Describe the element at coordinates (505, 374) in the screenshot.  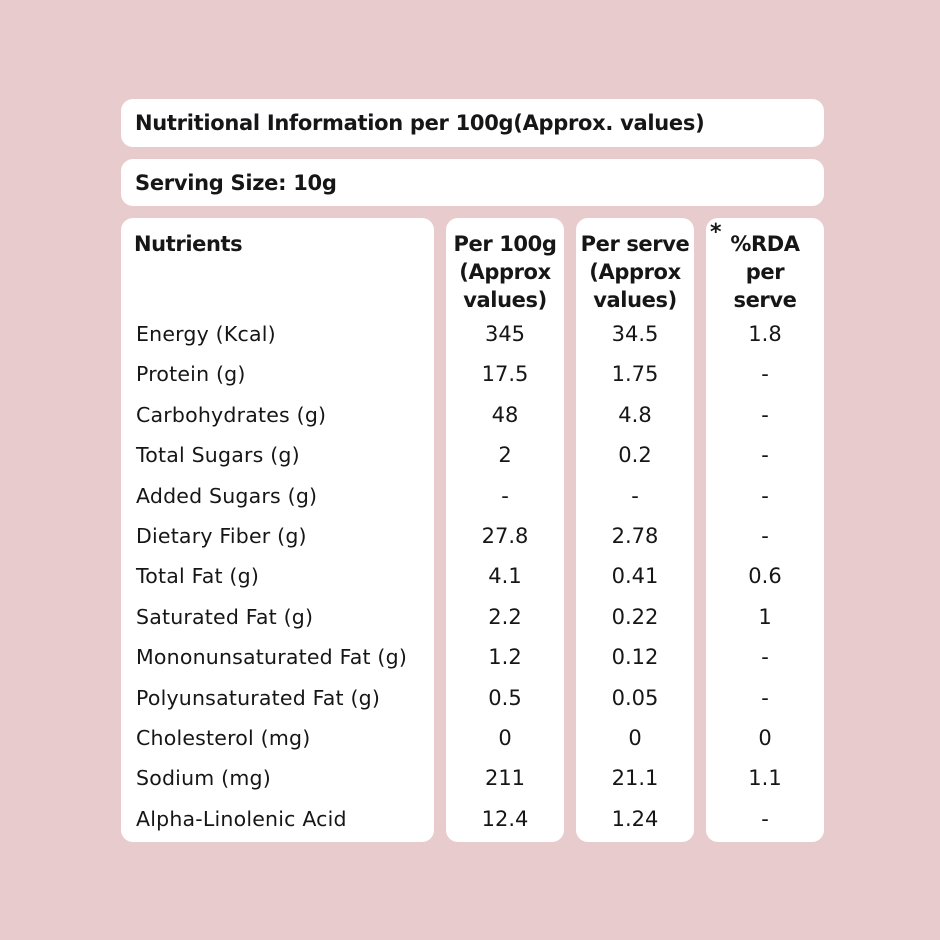
I see `table-cell-per-100g: 17.5` at that location.